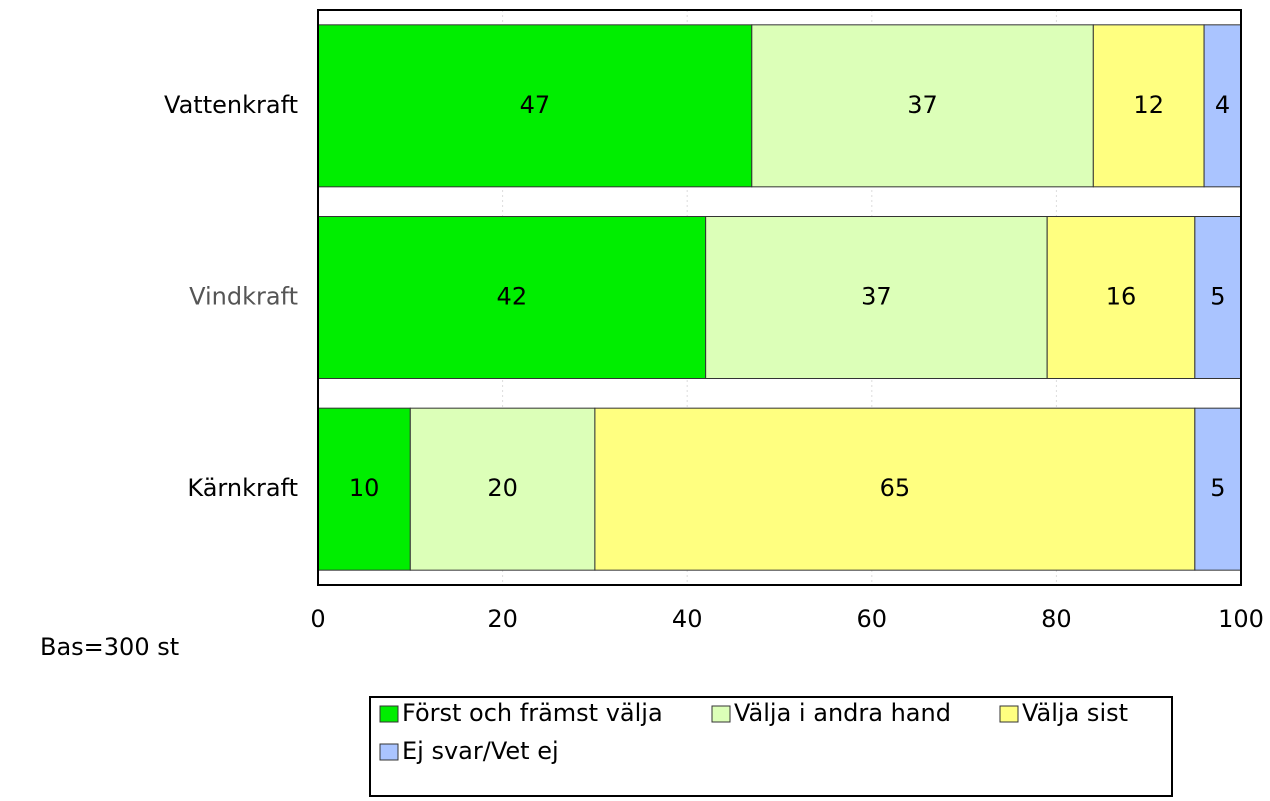 Image resolution: width=1270 pixels, height=801 pixels. What do you see at coordinates (771, 746) in the screenshot?
I see `legend-box` at bounding box center [771, 746].